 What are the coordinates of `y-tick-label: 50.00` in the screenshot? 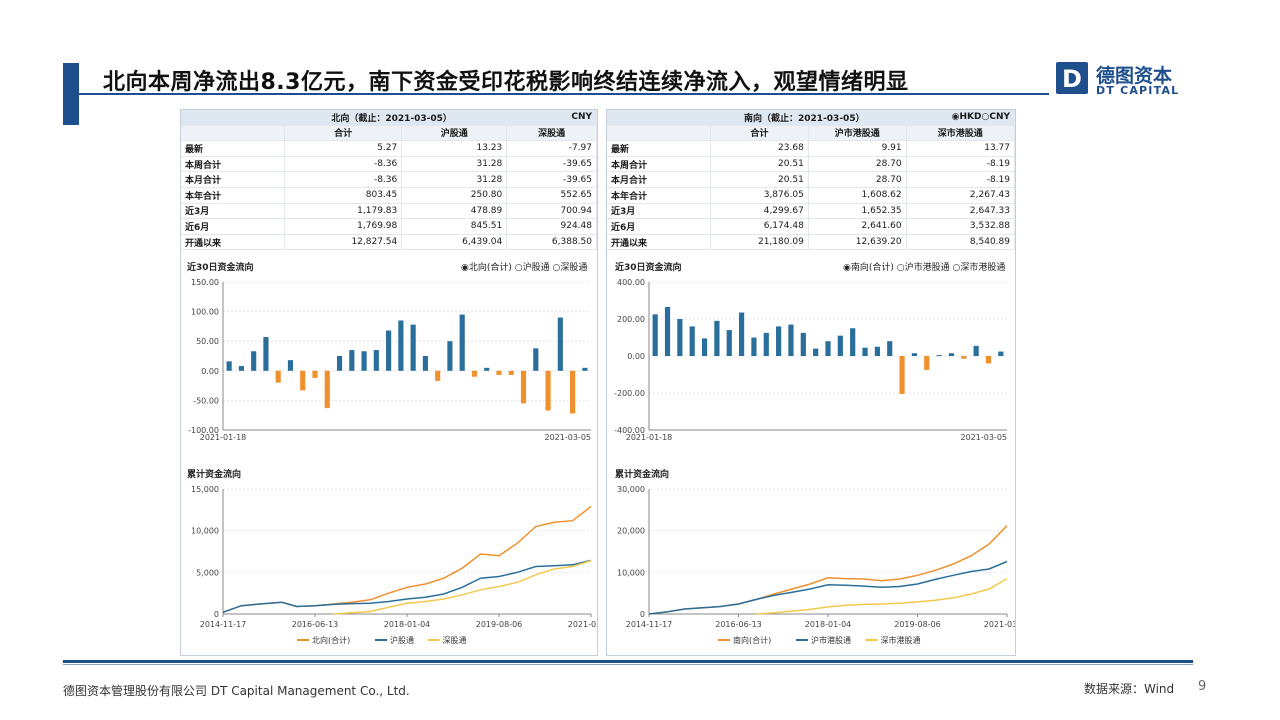 It's located at (207, 341).